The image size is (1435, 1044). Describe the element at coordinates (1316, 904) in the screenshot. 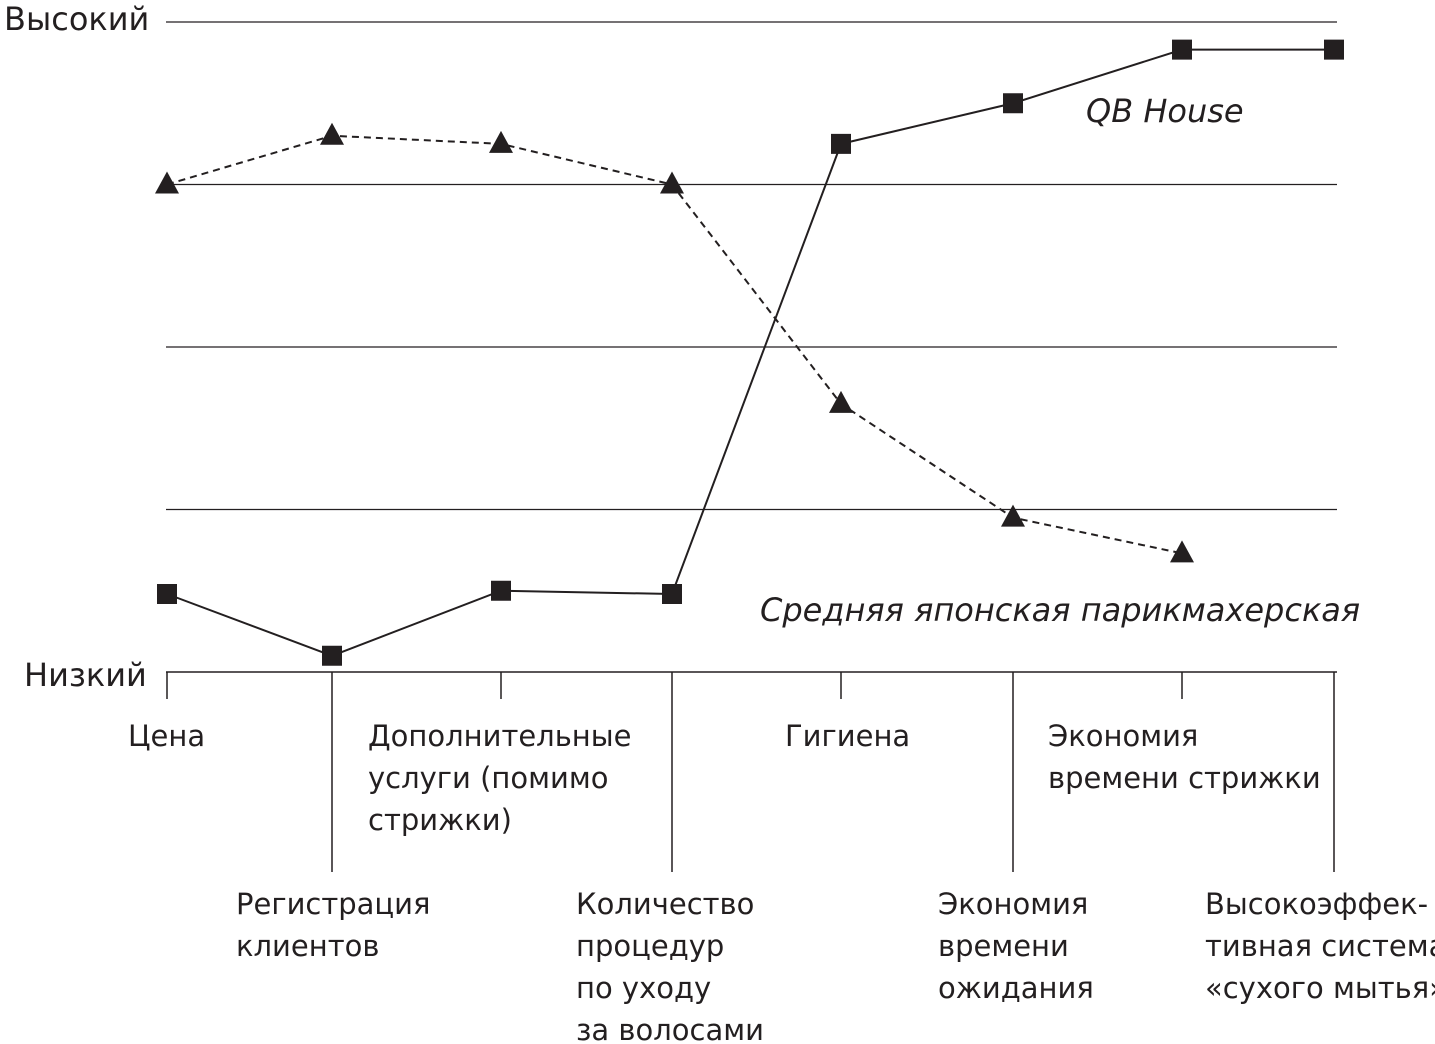

I see `category-label-line: Высокоэффек-` at that location.